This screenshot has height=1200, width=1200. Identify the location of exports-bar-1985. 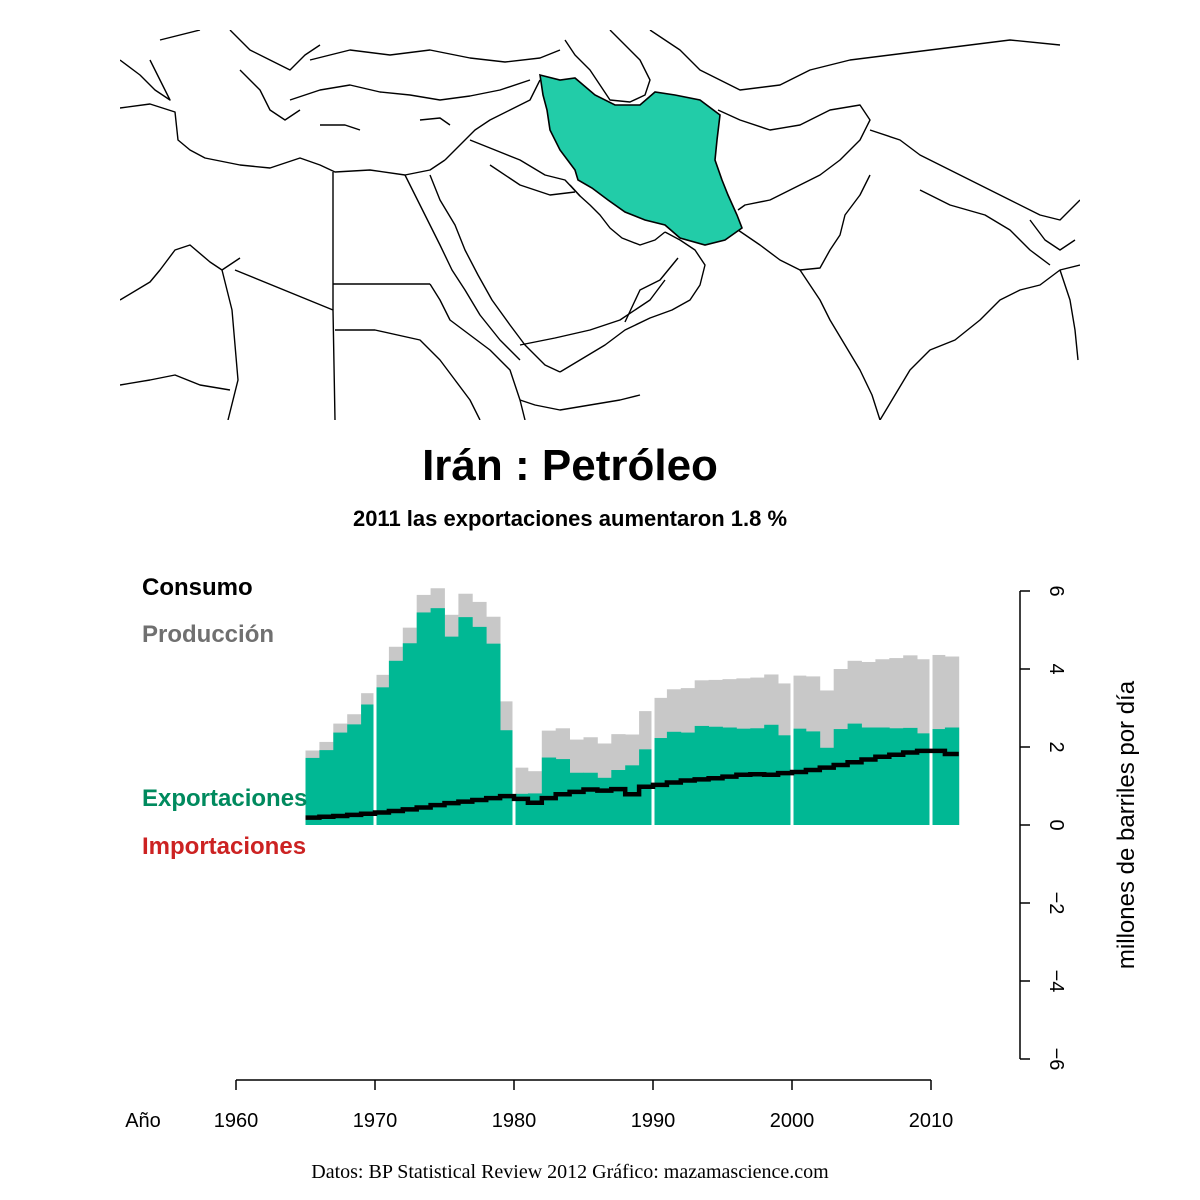
(590, 798).